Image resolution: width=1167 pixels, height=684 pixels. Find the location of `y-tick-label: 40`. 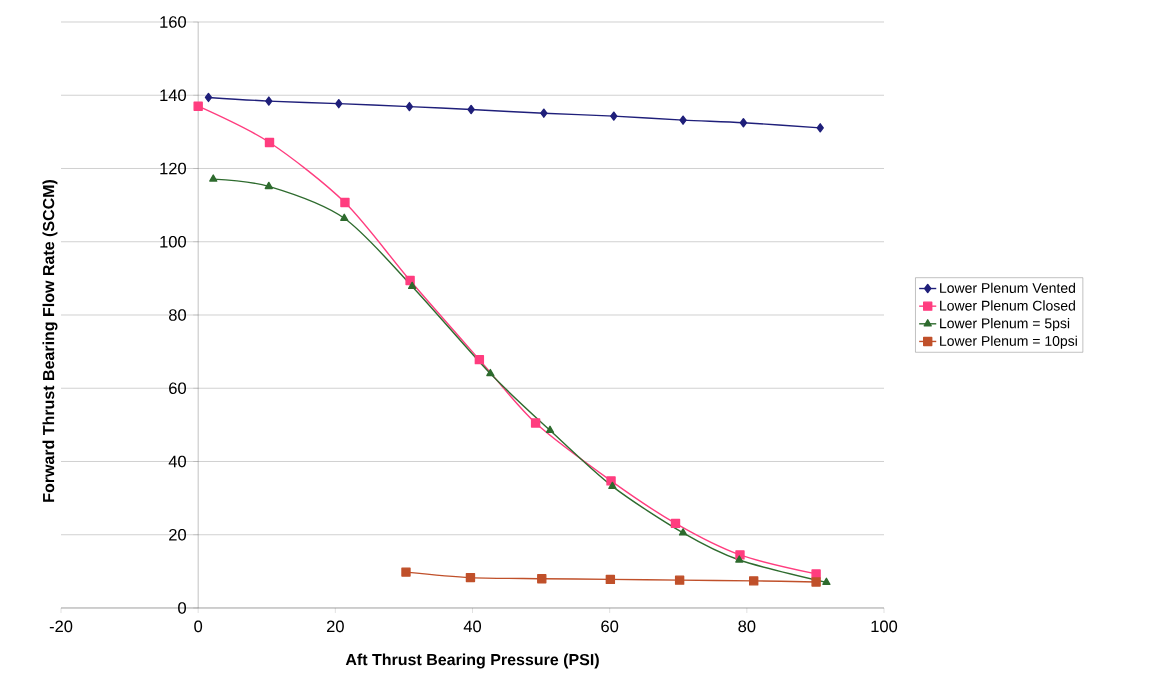

y-tick-label: 40 is located at coordinates (177, 461).